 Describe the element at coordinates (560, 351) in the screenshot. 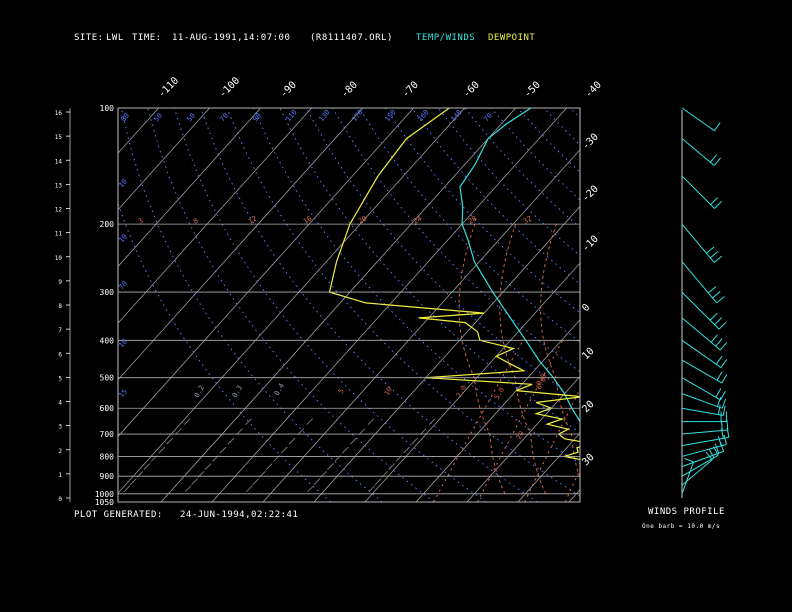

I see `moist-adiabat-line` at that location.